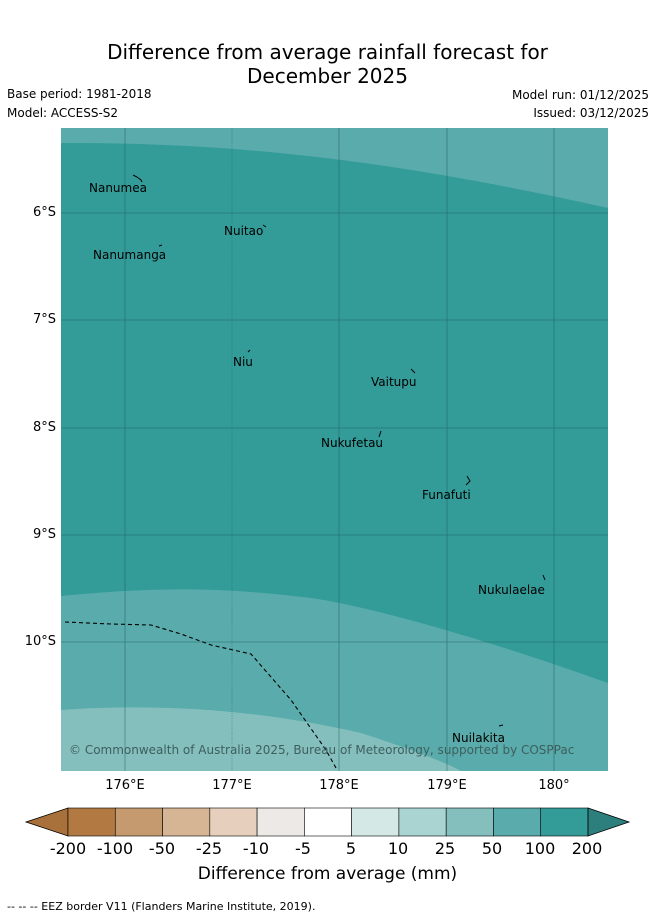 The image size is (655, 919). Describe the element at coordinates (609, 822) in the screenshot. I see `colorbar-arrow-high` at that location.